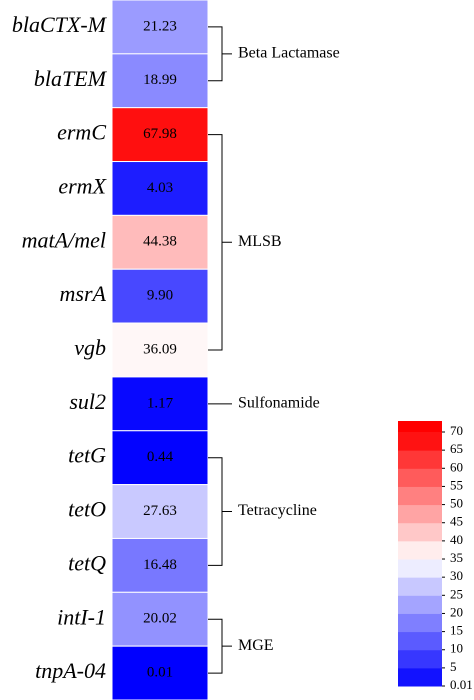  What do you see at coordinates (260, 241) in the screenshot?
I see `group-label: MLSB` at bounding box center [260, 241].